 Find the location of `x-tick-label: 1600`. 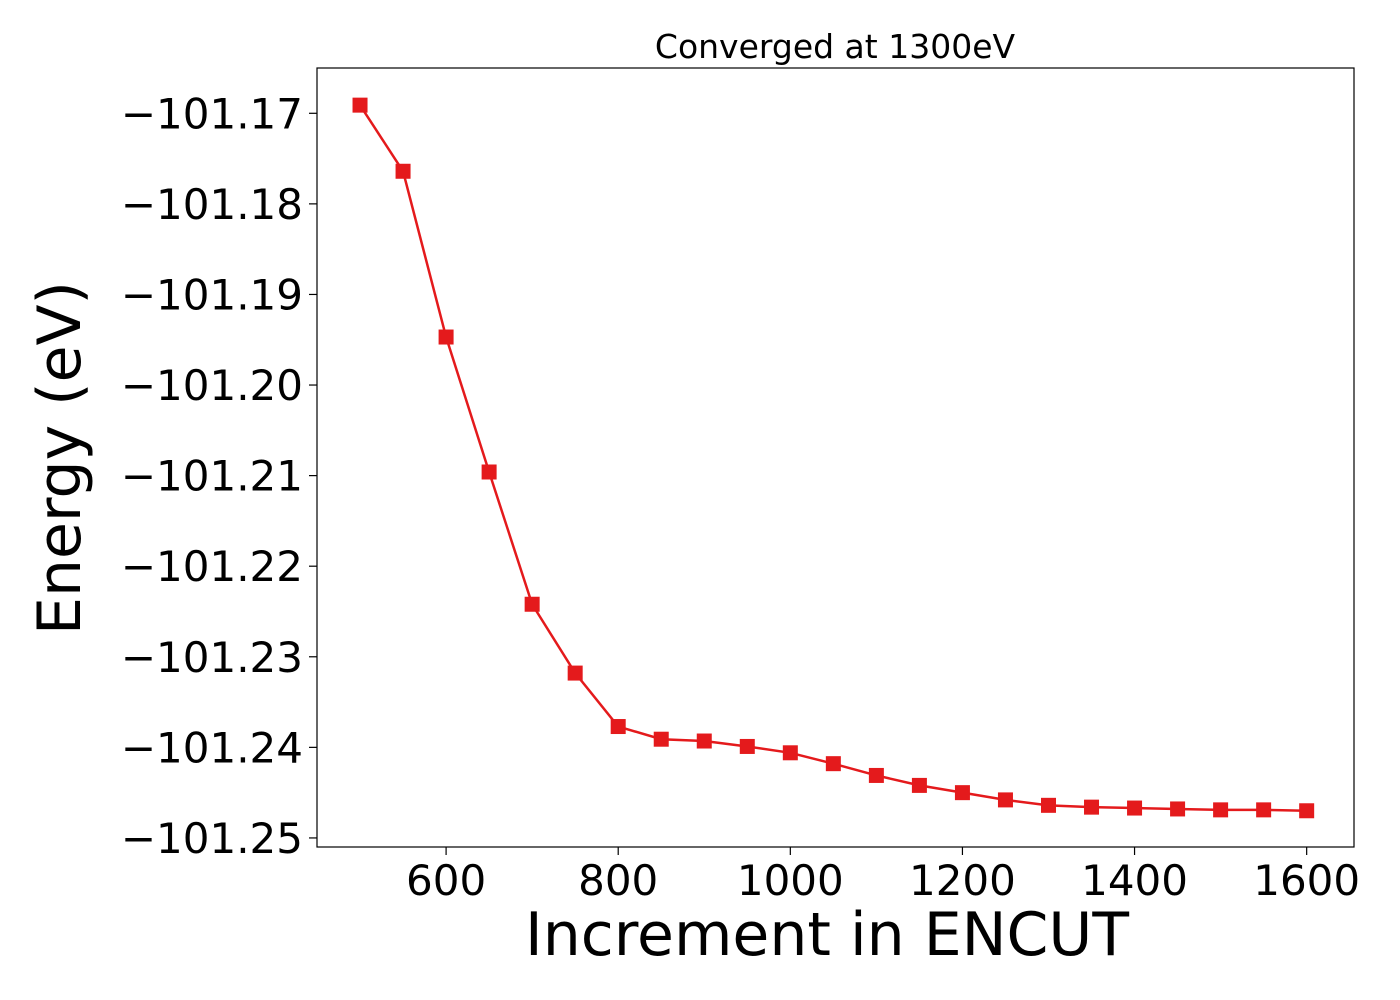

x-tick-label: 1600 is located at coordinates (1306, 880).